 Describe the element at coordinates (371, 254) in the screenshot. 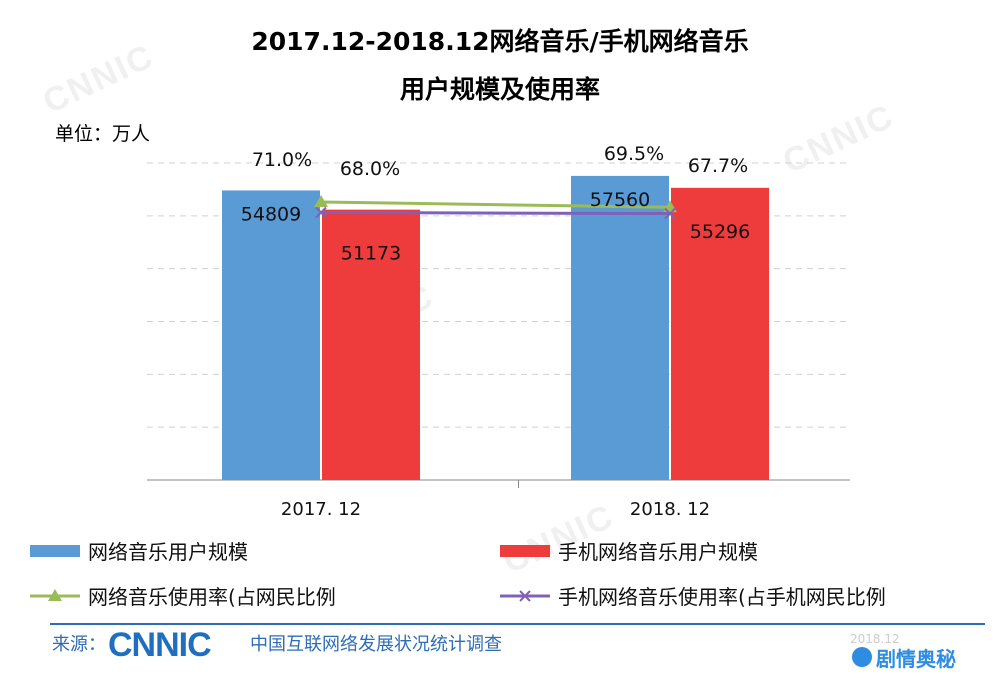

I see `bar-value-label: 51173` at that location.